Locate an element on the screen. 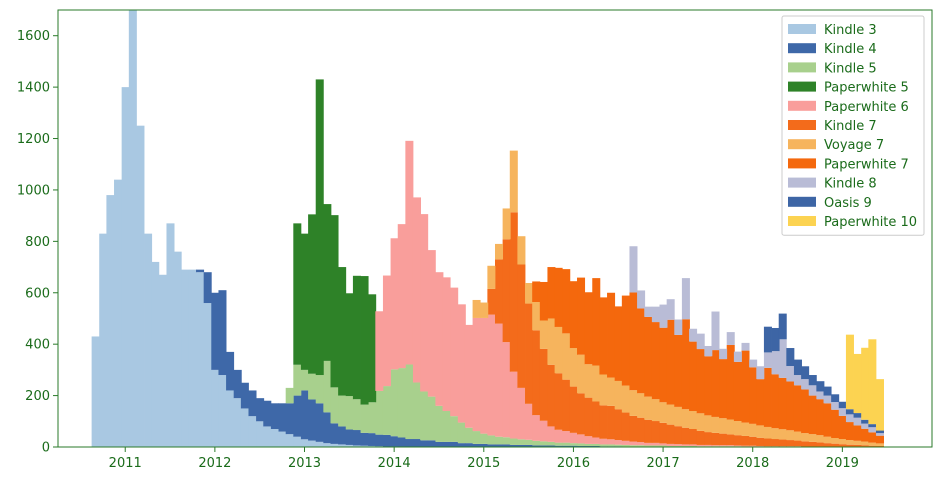 This screenshot has height=477, width=939. legend-entry-label: Kindle 4 is located at coordinates (850, 49).